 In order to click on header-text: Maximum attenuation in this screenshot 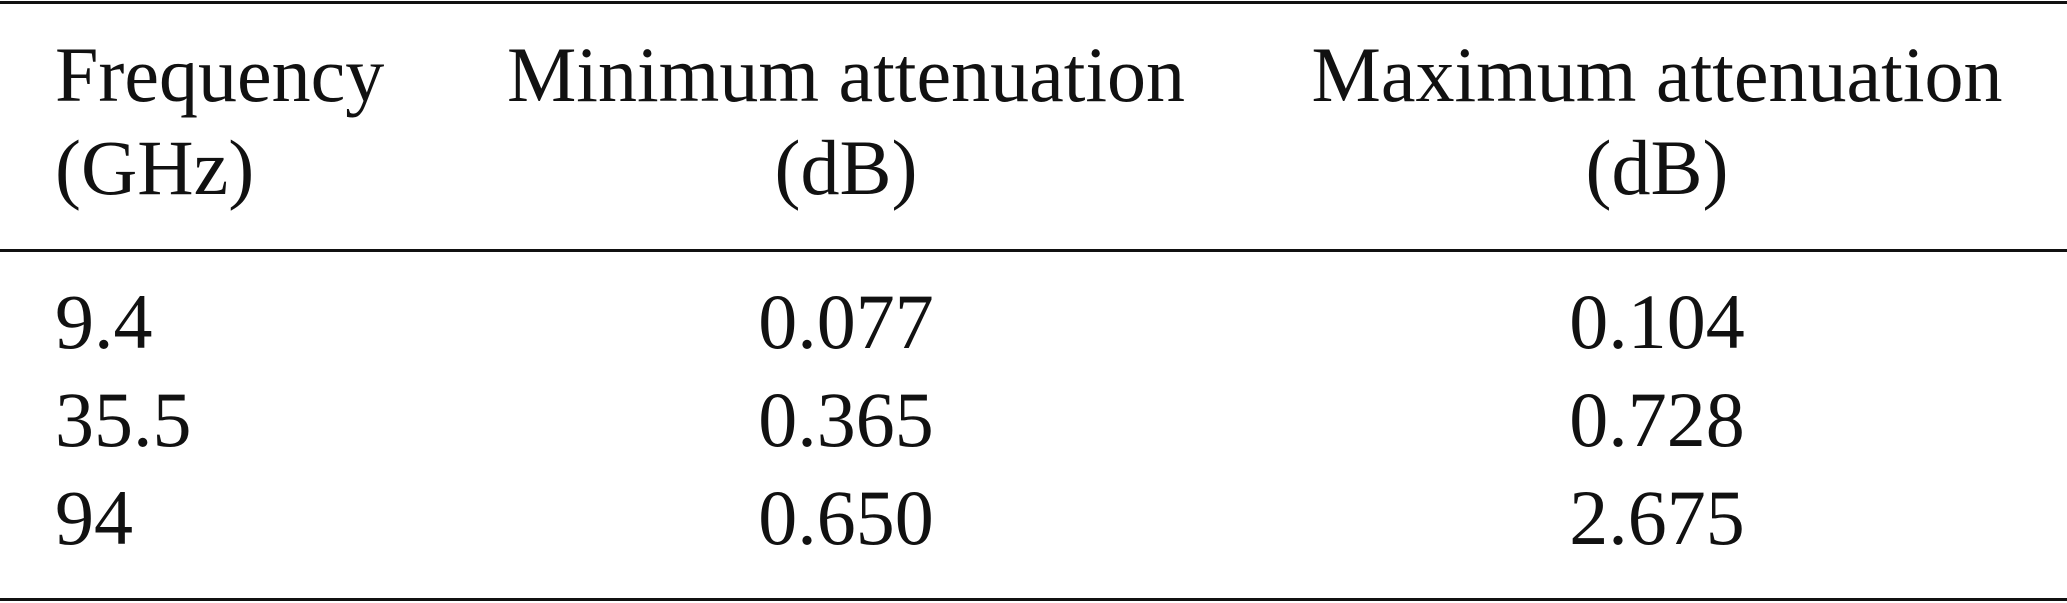, I will do `click(1657, 74)`.